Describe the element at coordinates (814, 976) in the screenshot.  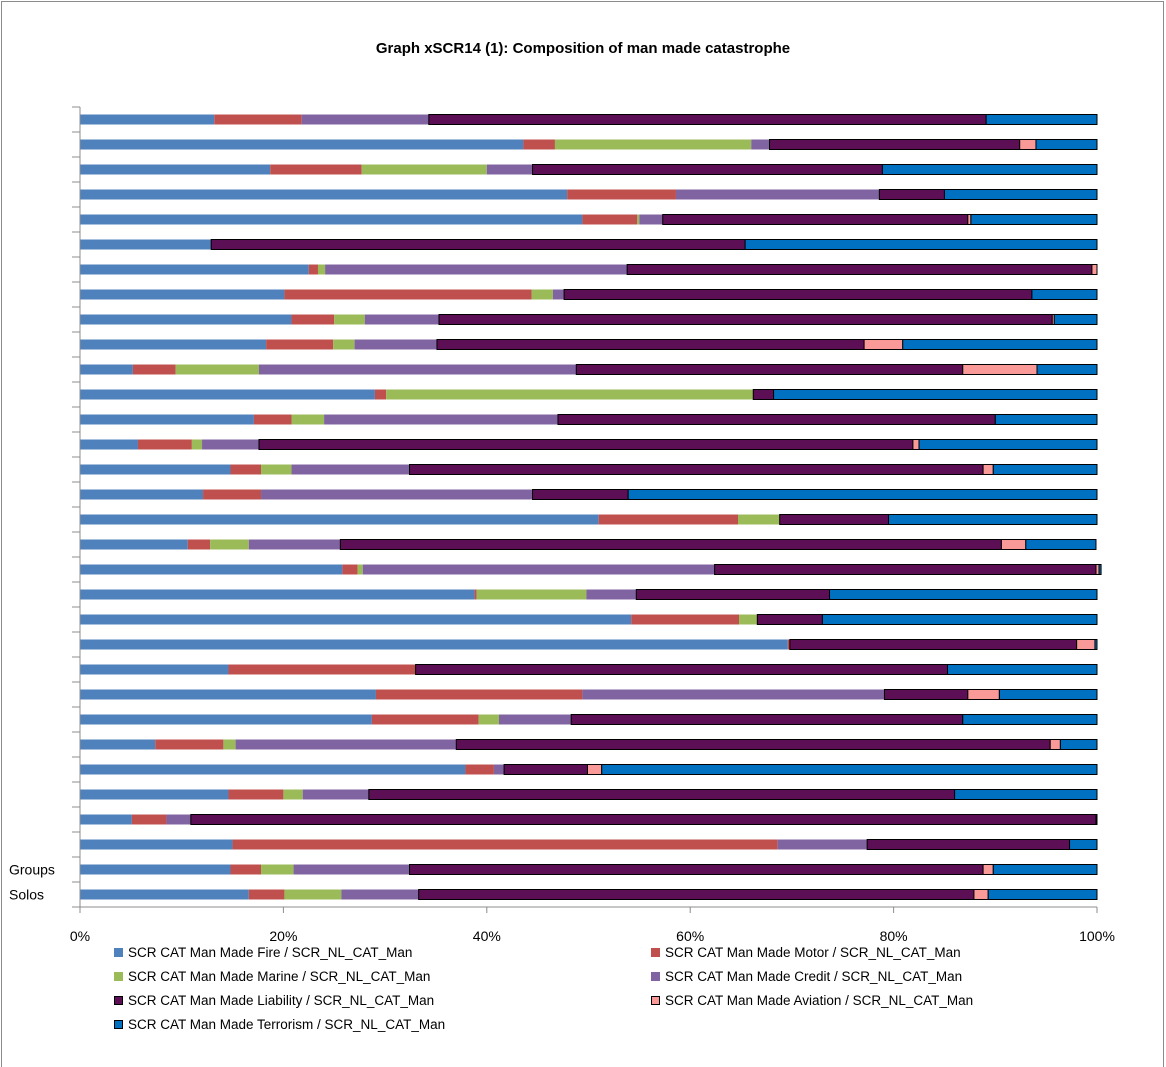
I see `legend-label: SCR CAT Man Made Credit / SCR_NL_CAT_Man` at that location.